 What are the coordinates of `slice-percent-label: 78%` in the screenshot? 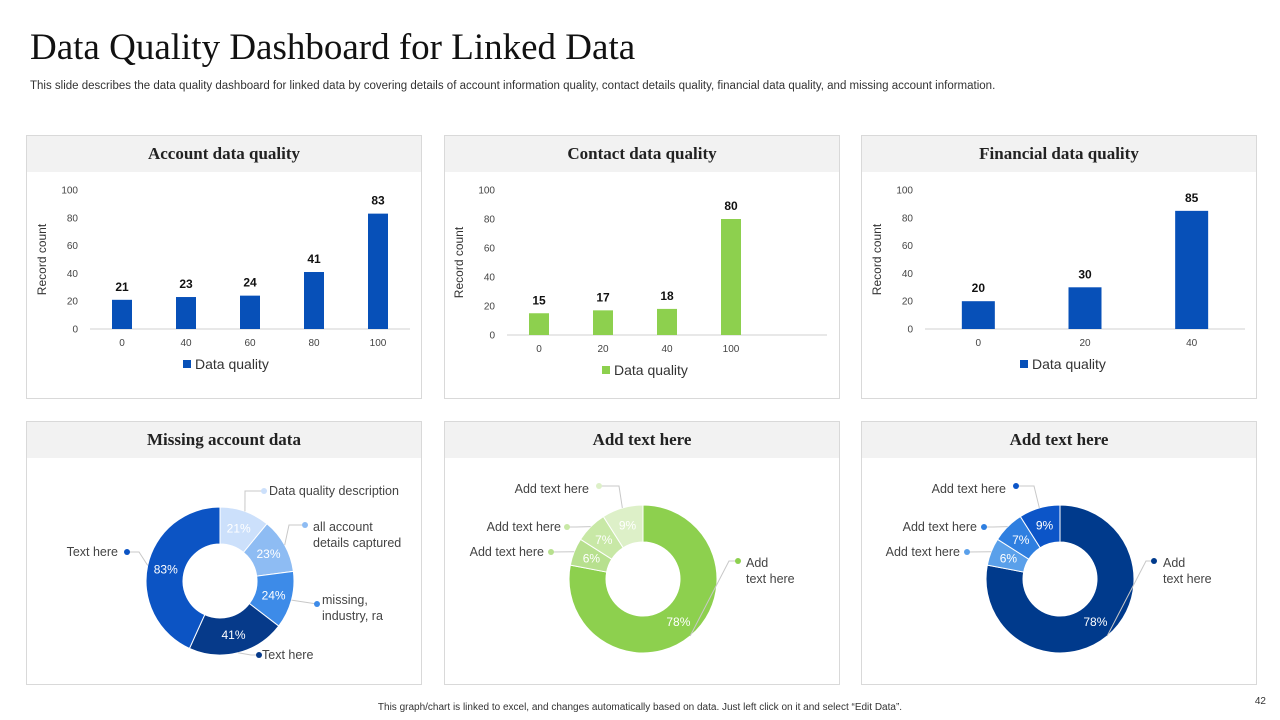 It's located at (1095, 622).